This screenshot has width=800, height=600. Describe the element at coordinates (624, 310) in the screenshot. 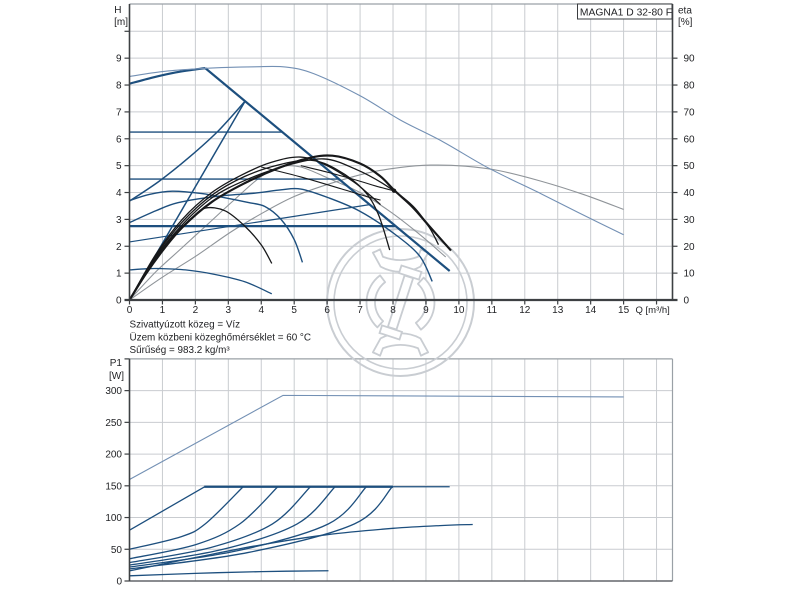

I see `svg-text: 15` at that location.